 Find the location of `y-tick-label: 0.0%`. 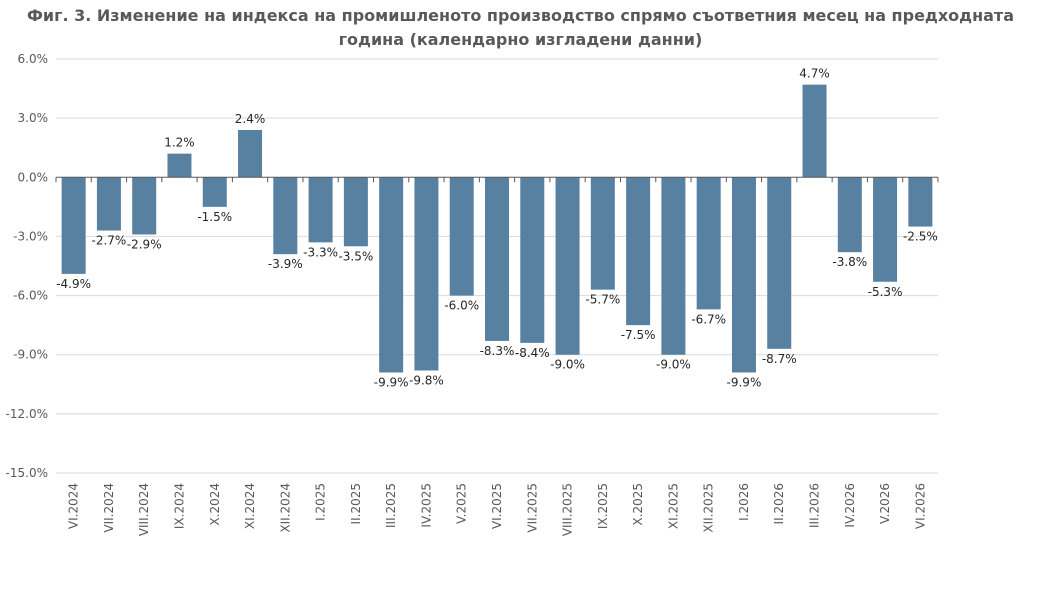

y-tick-label: 0.0% is located at coordinates (33, 177).